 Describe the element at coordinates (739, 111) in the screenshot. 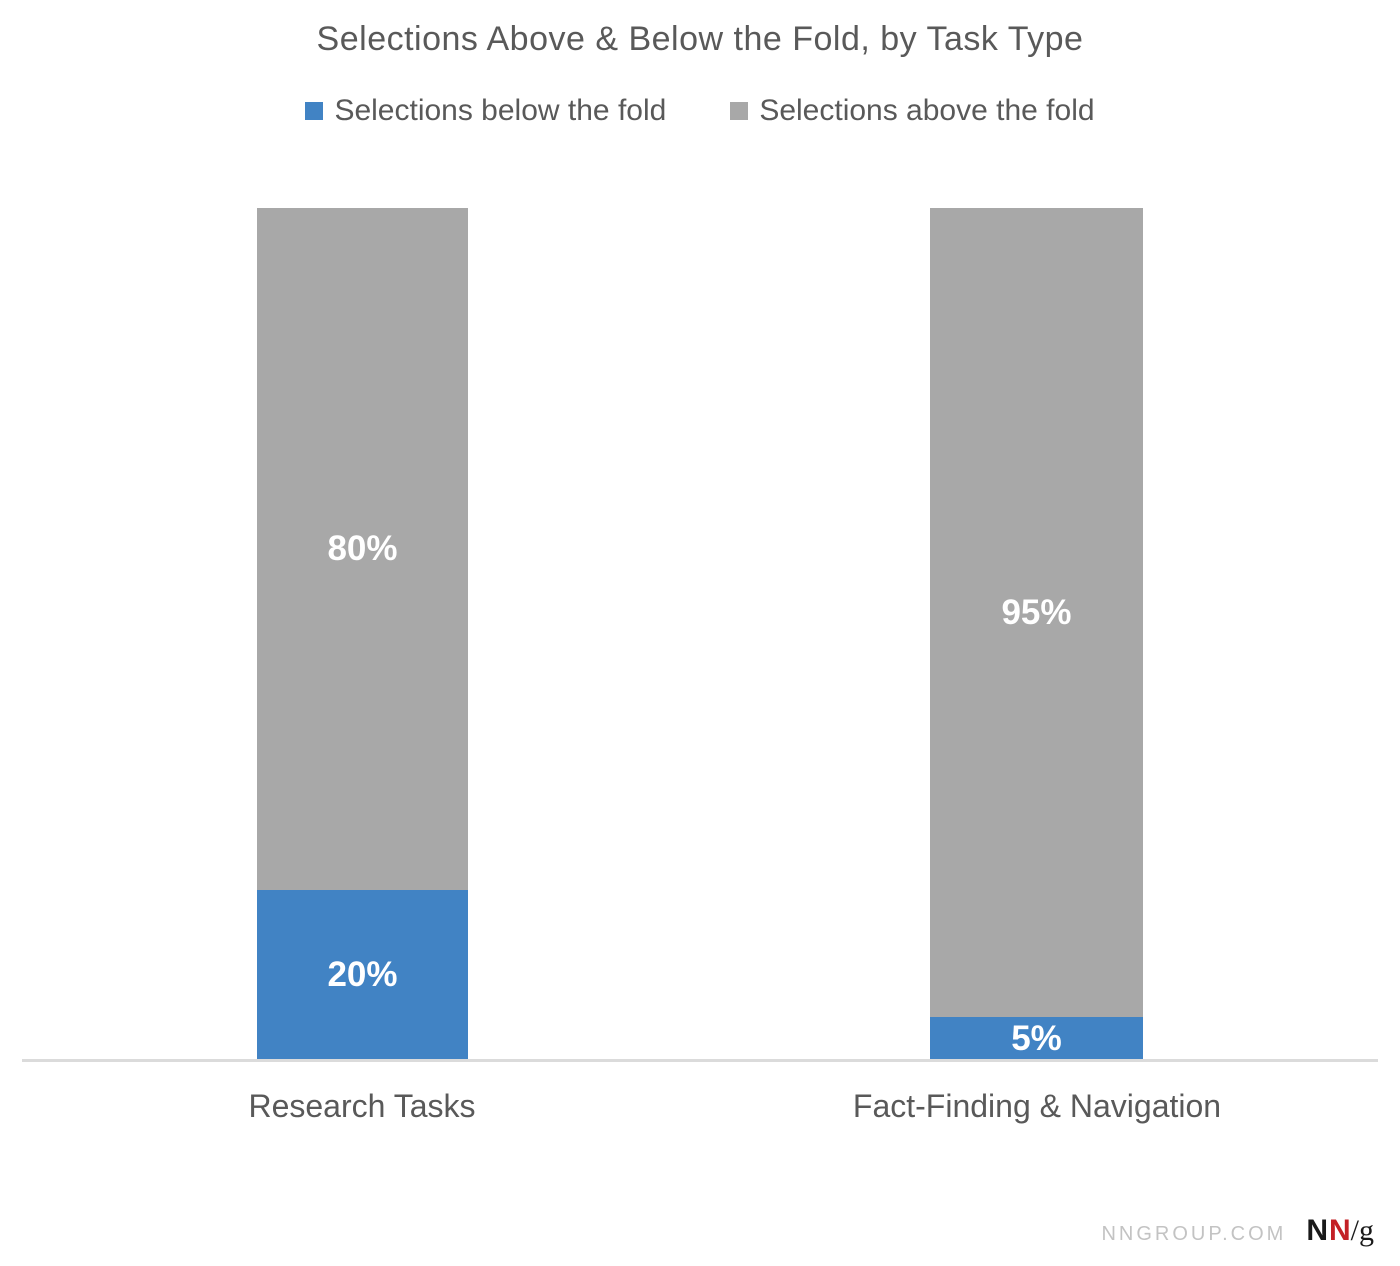

I see `legend-swatch-above-fold-icon` at that location.